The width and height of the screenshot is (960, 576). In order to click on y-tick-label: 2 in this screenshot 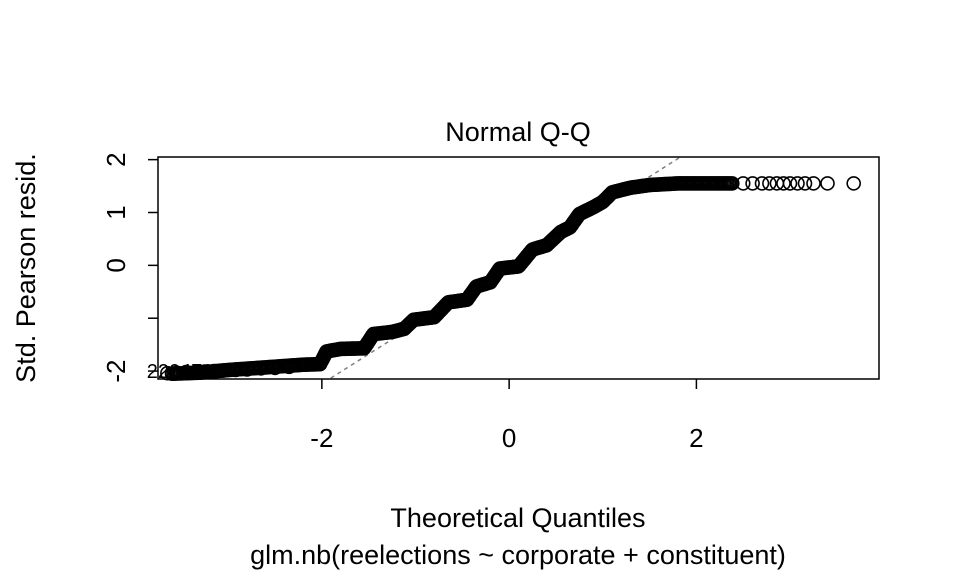, I will do `click(116, 159)`.